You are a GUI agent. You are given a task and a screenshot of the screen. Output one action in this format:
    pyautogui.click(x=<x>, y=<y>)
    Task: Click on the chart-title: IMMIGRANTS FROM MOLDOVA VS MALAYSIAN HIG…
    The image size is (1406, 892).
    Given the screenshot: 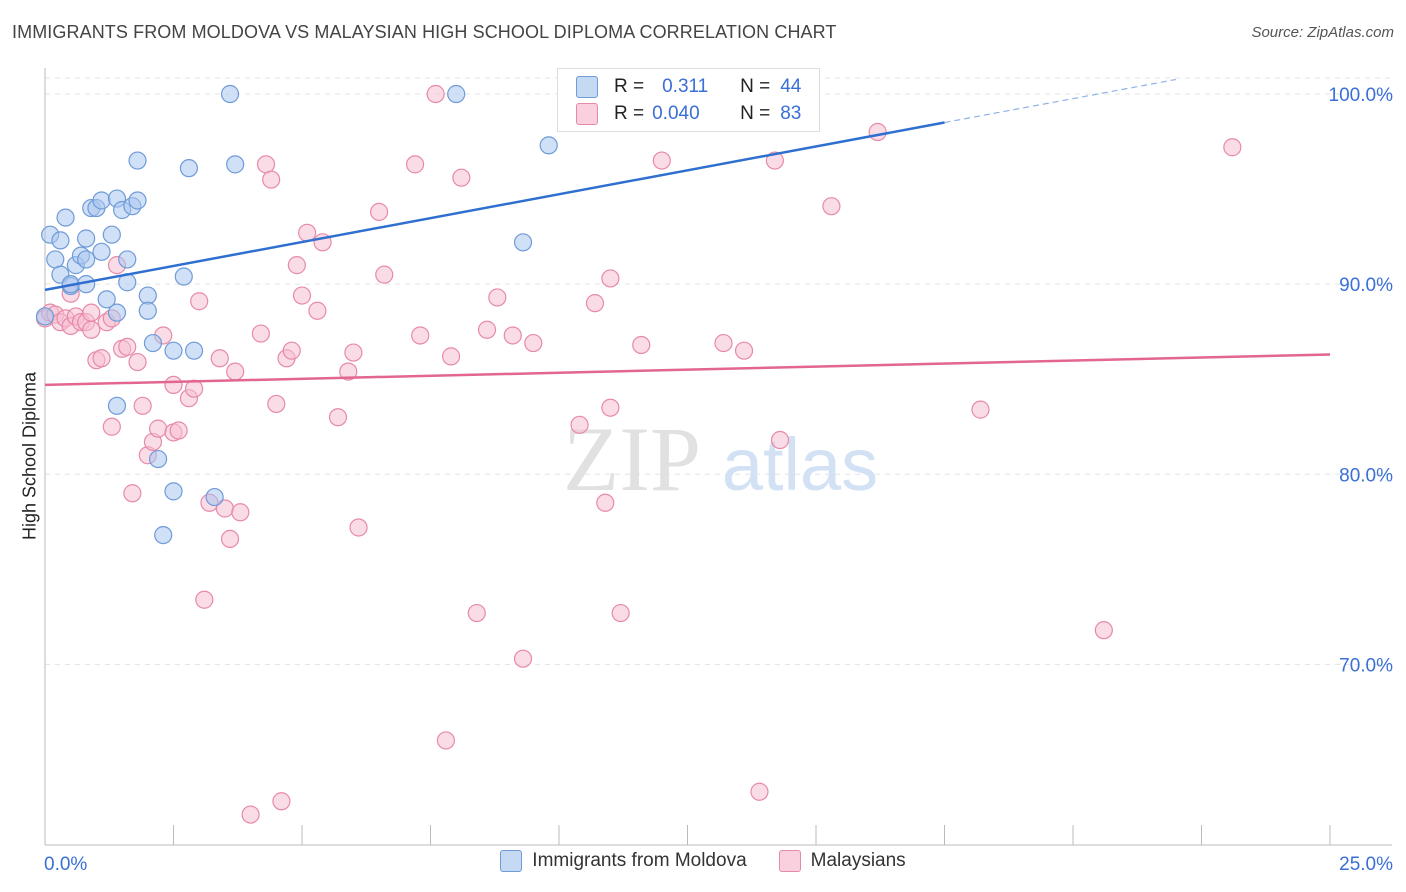 What is the action you would take?
    pyautogui.click(x=424, y=32)
    